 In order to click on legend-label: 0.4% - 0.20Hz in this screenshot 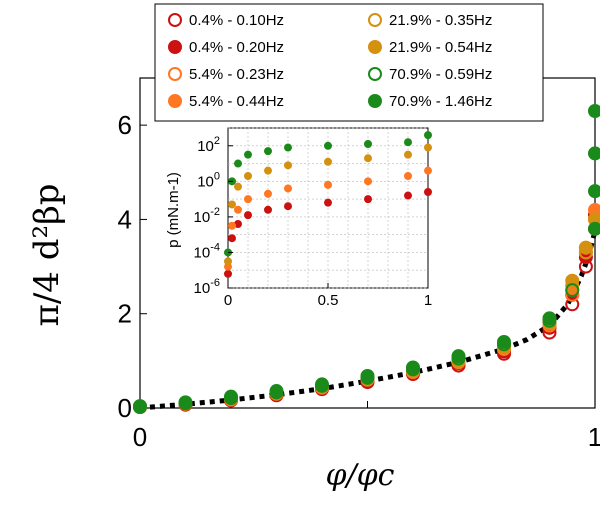, I will do `click(236, 47)`.